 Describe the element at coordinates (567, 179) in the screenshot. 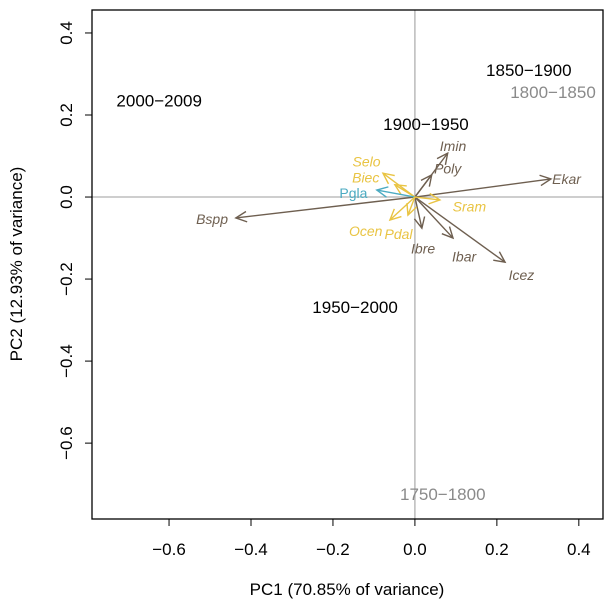

I see `arrow-label: Ekar` at that location.